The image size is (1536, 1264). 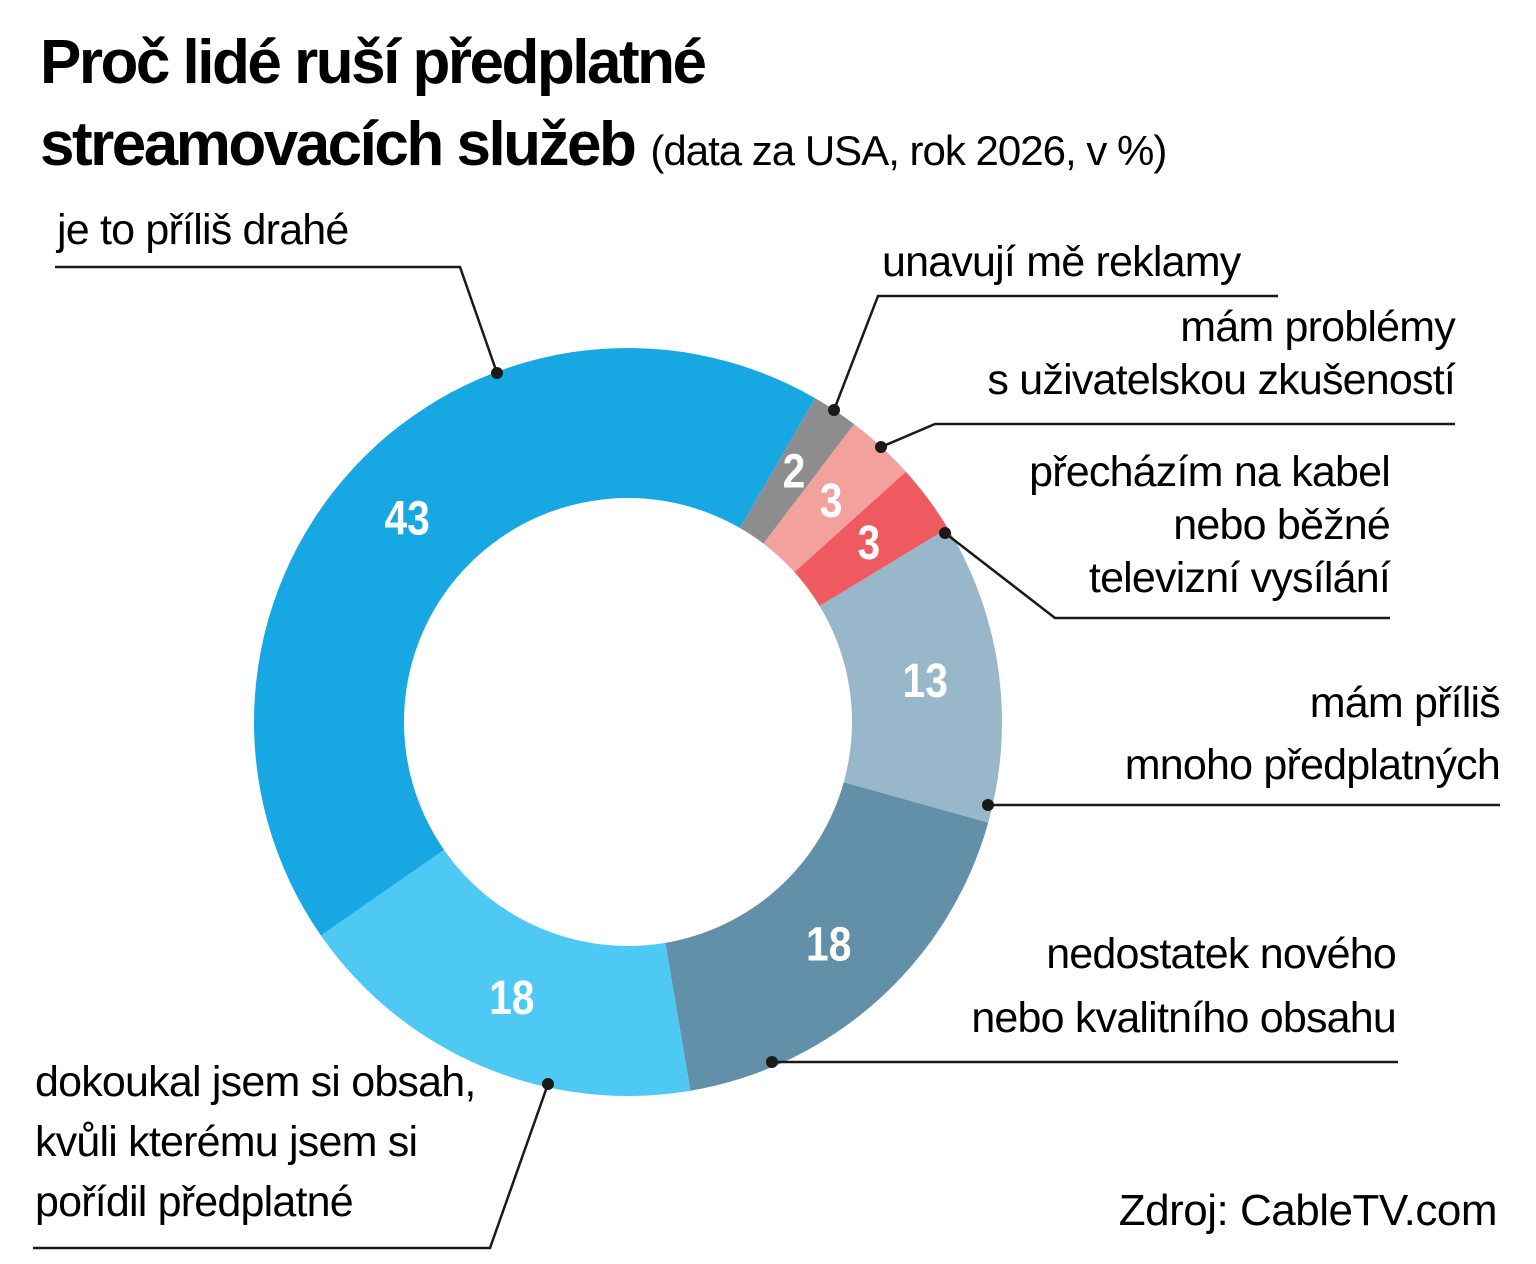 I want to click on slice-ux, so click(x=834, y=498).